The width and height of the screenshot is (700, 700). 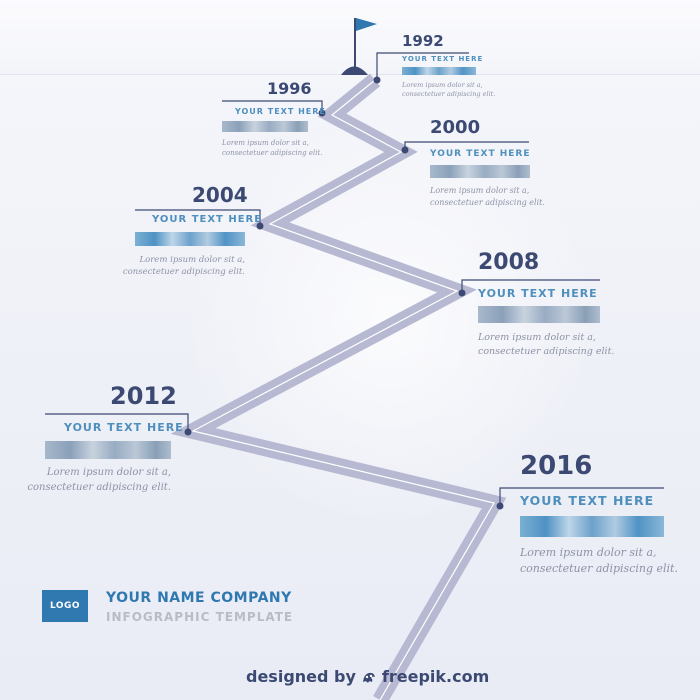 I want to click on connector-2016, so click(x=580, y=498).